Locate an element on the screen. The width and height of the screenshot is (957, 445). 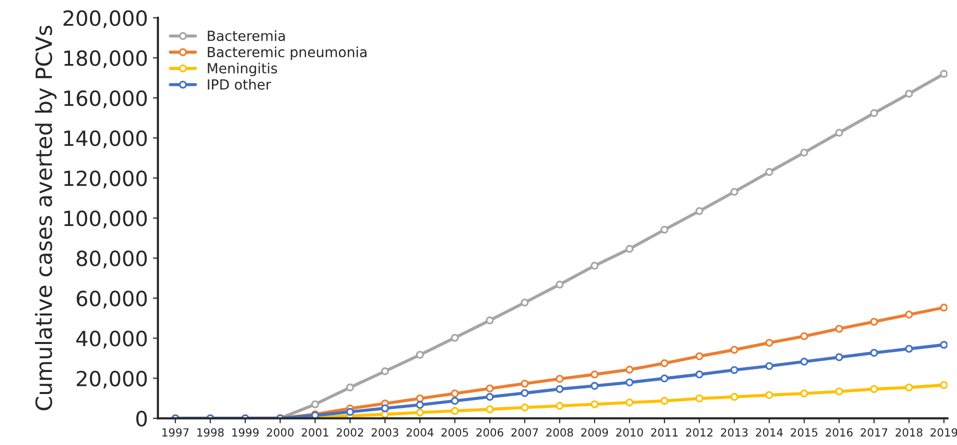
x-tick-label: 2019 is located at coordinates (943, 432).